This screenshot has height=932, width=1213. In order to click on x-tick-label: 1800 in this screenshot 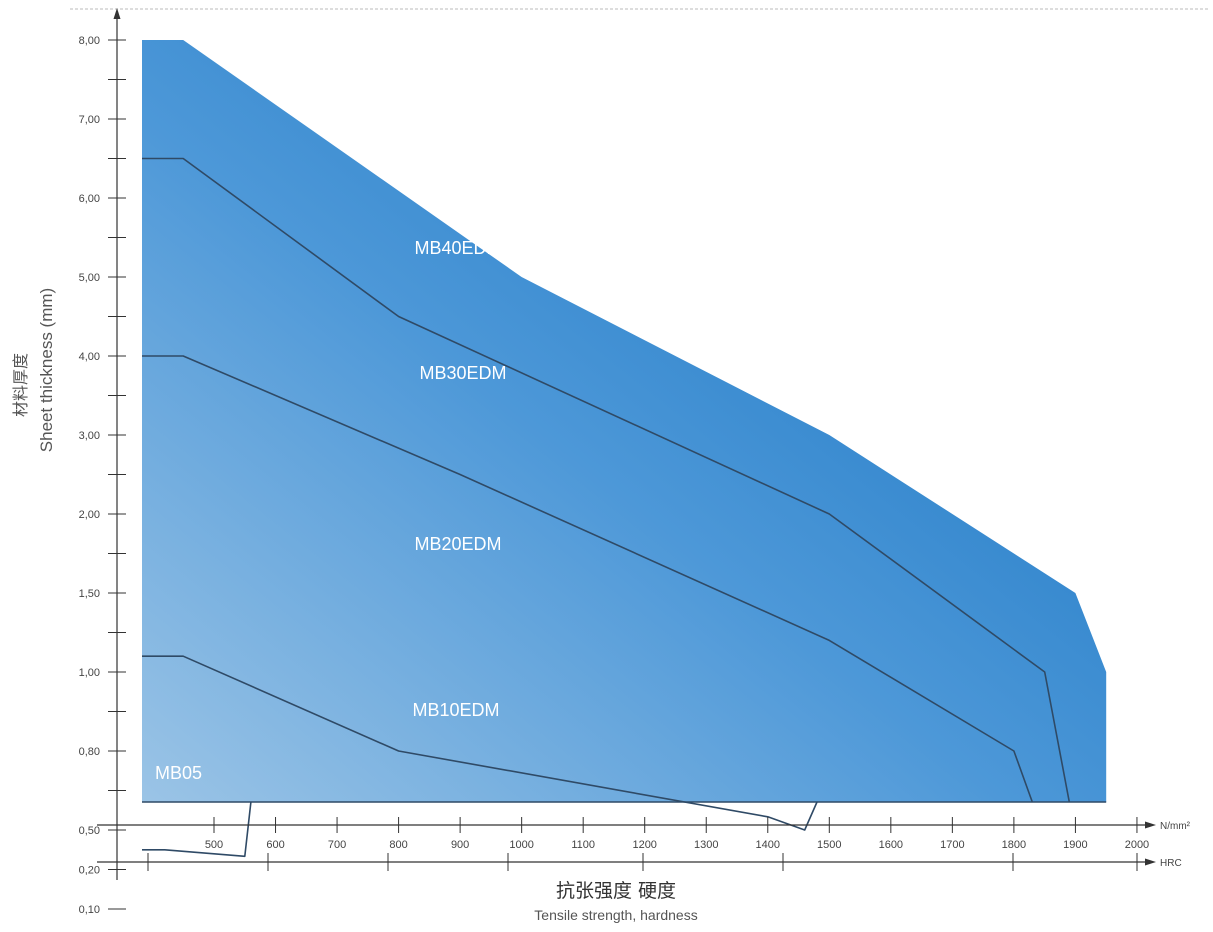, I will do `click(1014, 845)`.